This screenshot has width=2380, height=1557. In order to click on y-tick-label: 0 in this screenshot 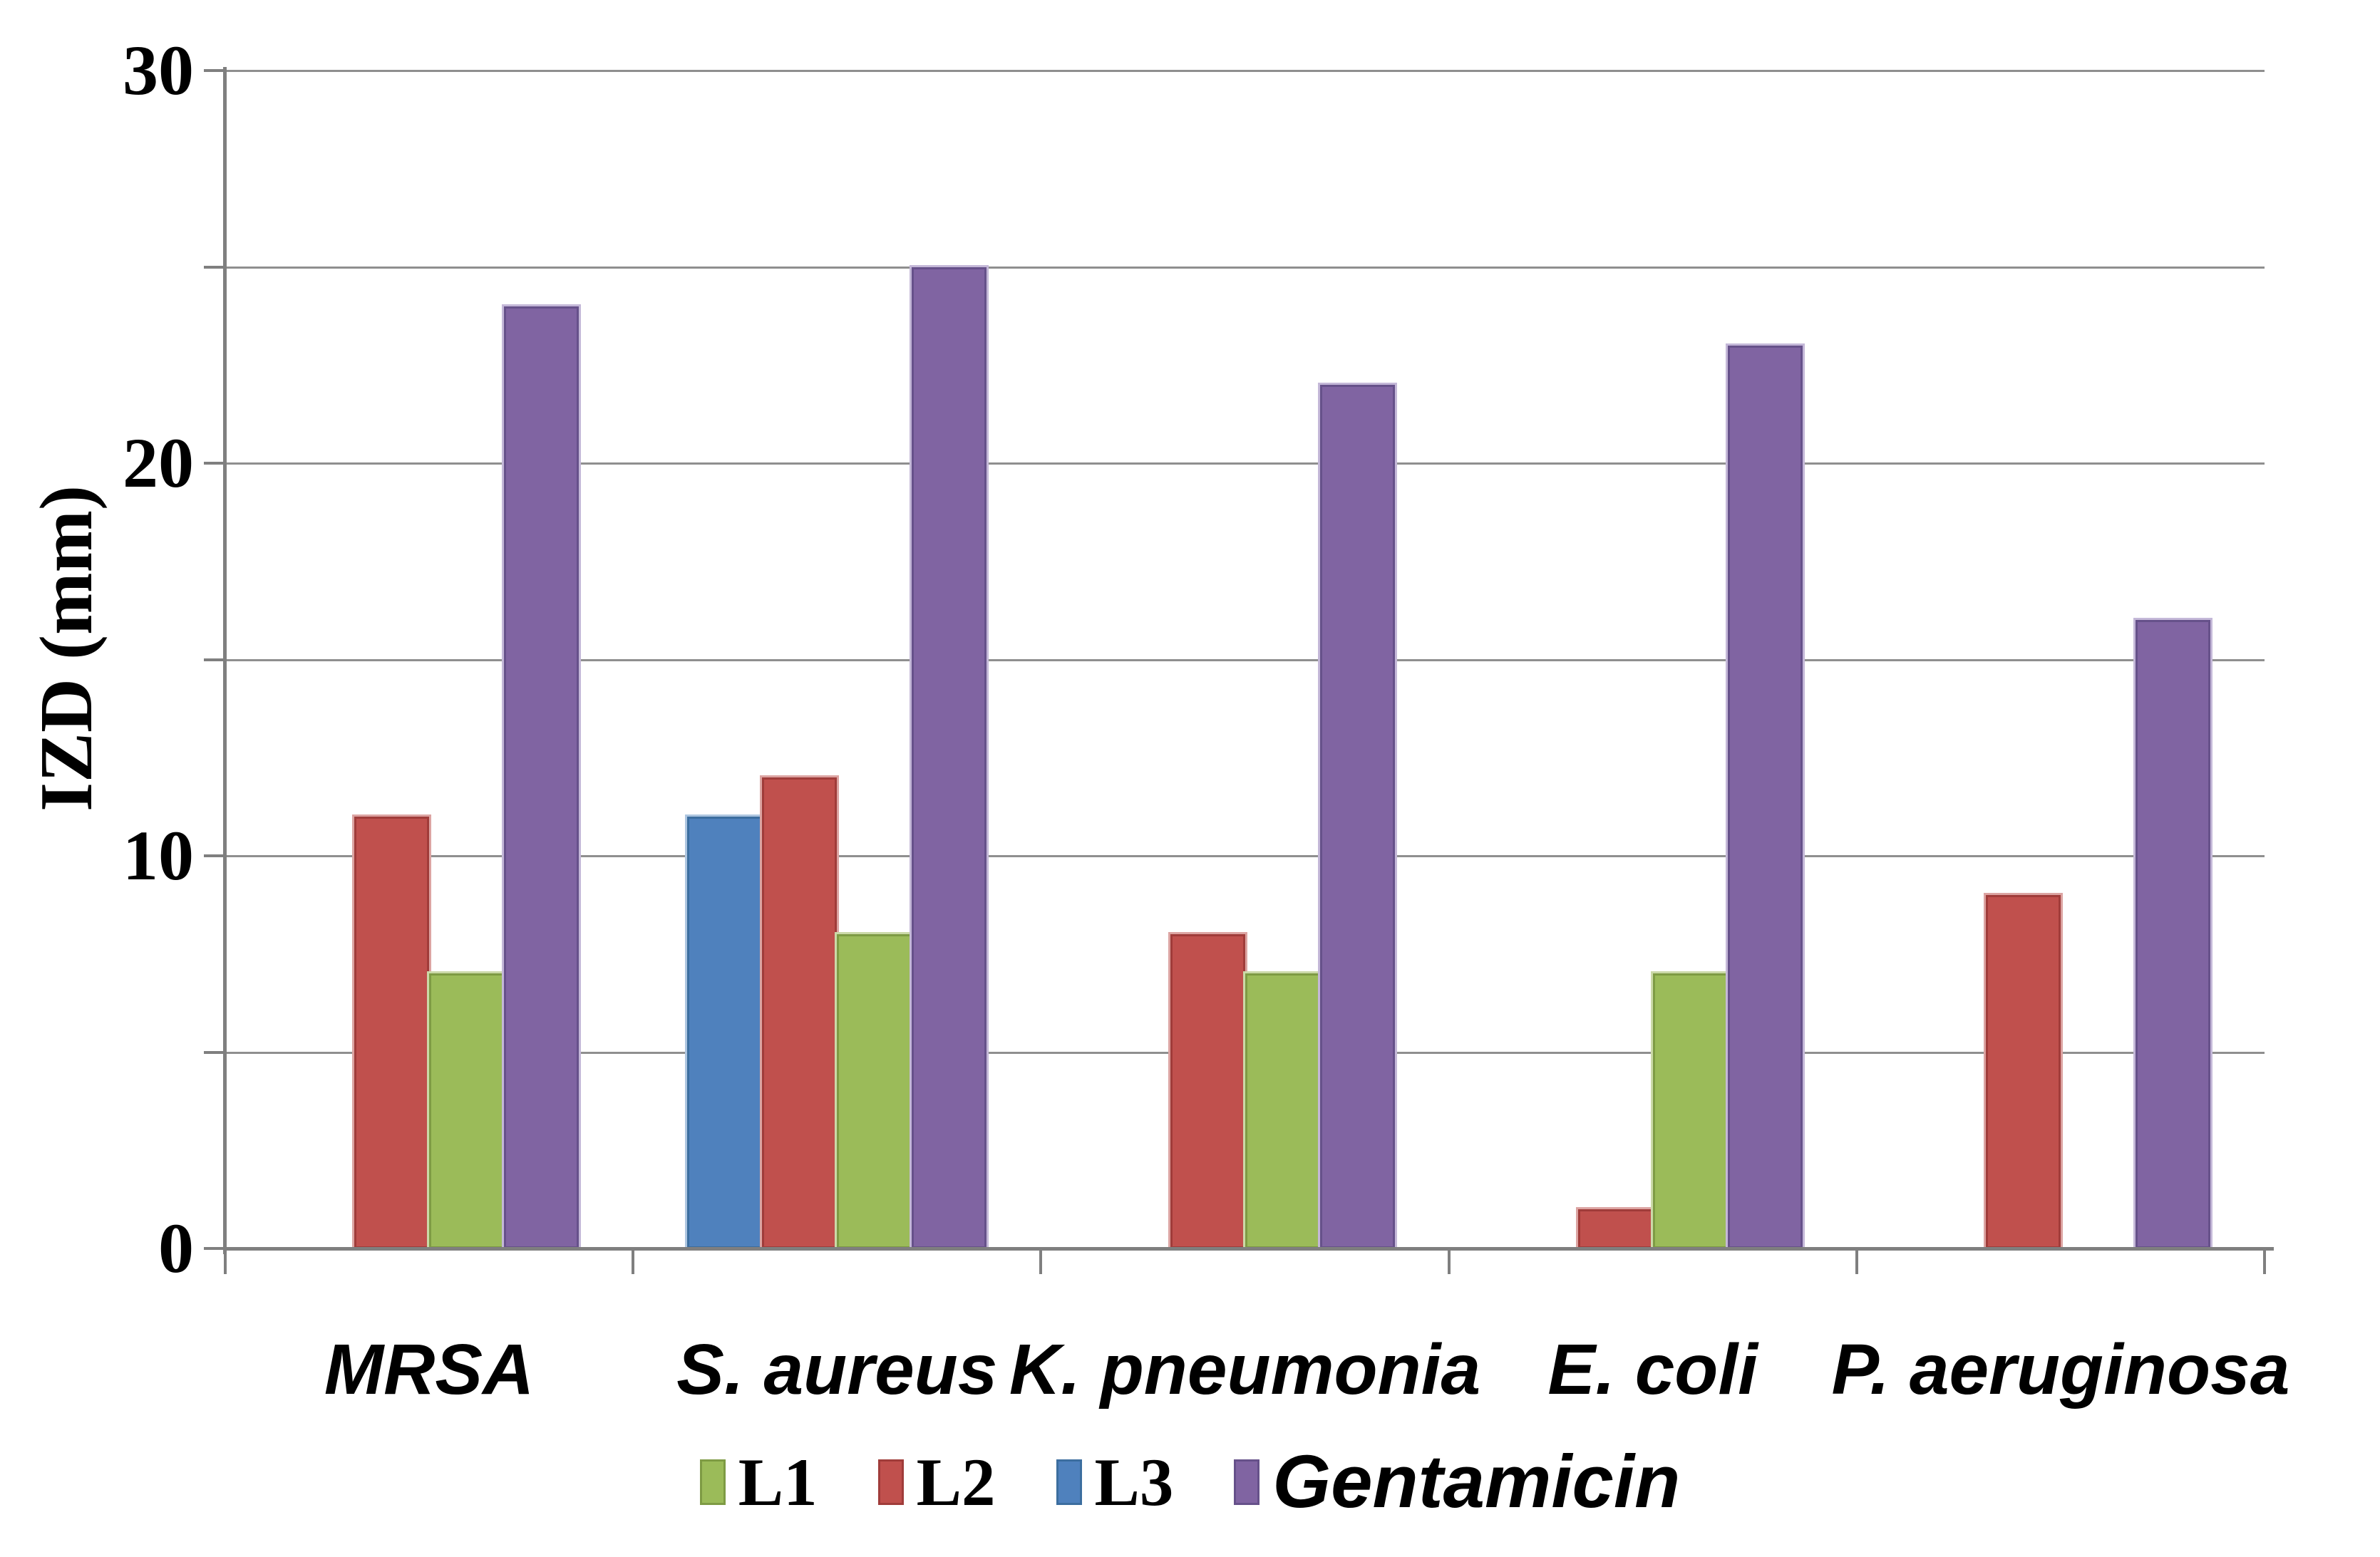, I will do `click(176, 1248)`.